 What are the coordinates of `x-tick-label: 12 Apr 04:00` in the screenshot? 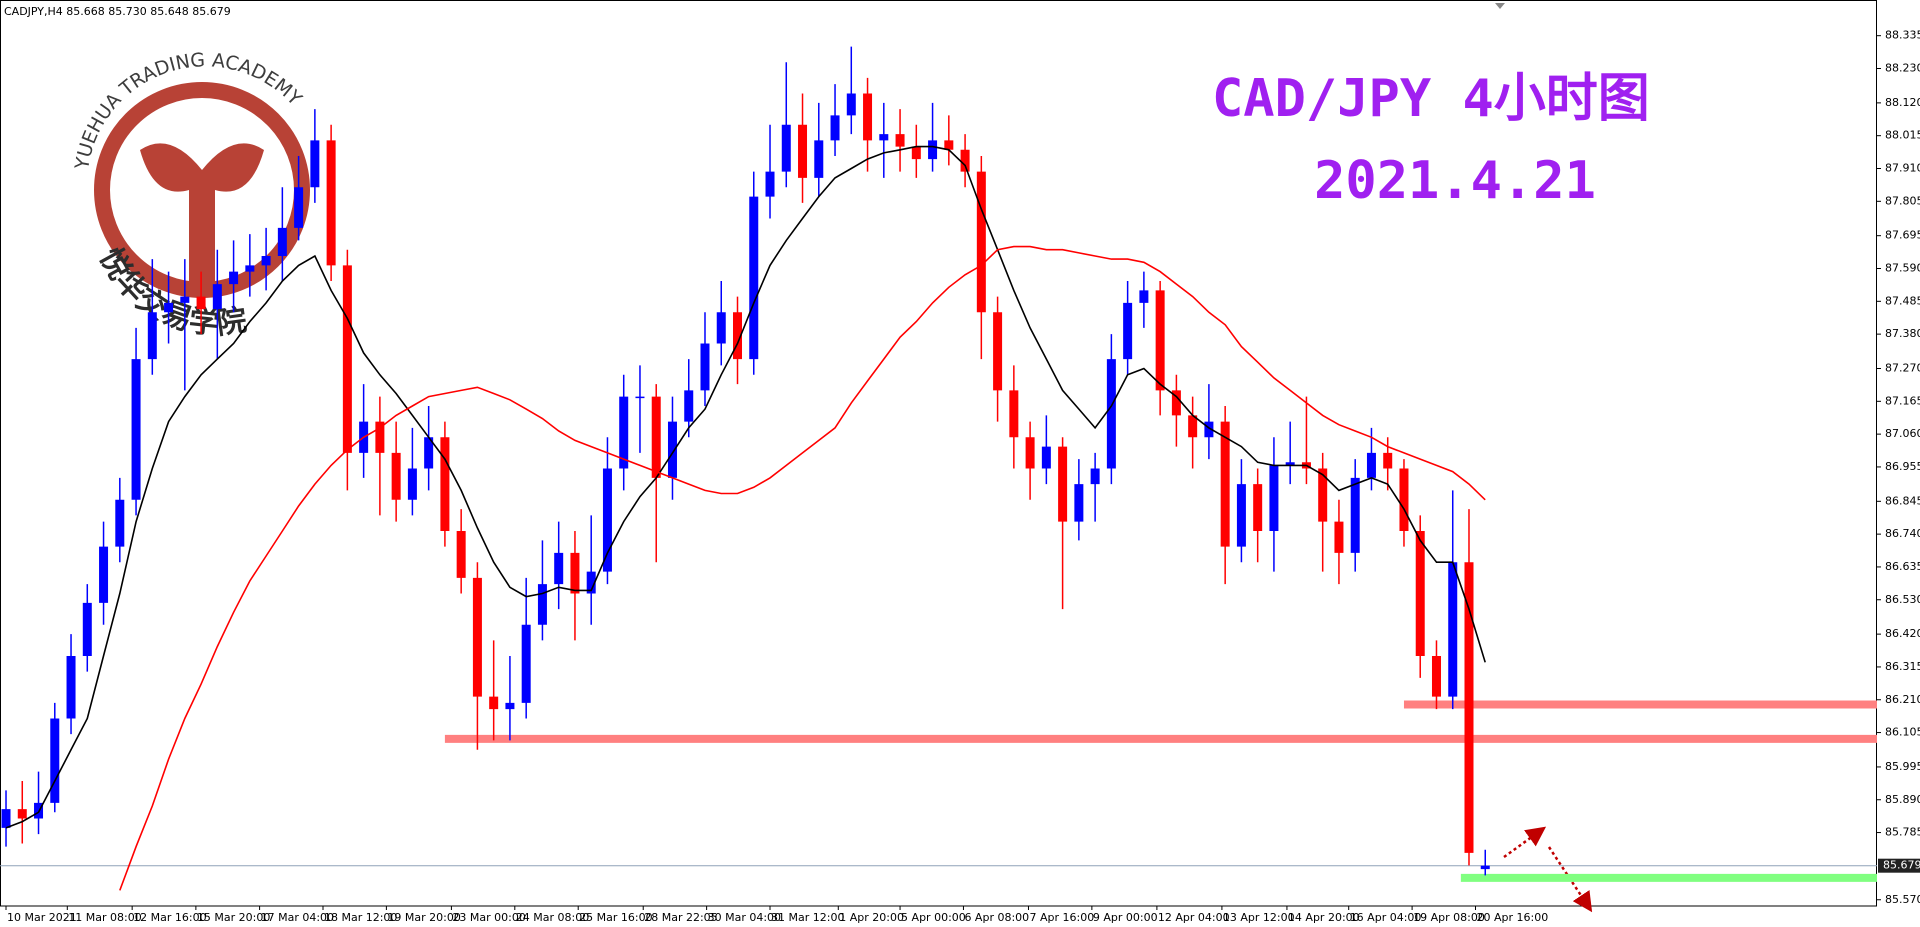 It's located at (1194, 917).